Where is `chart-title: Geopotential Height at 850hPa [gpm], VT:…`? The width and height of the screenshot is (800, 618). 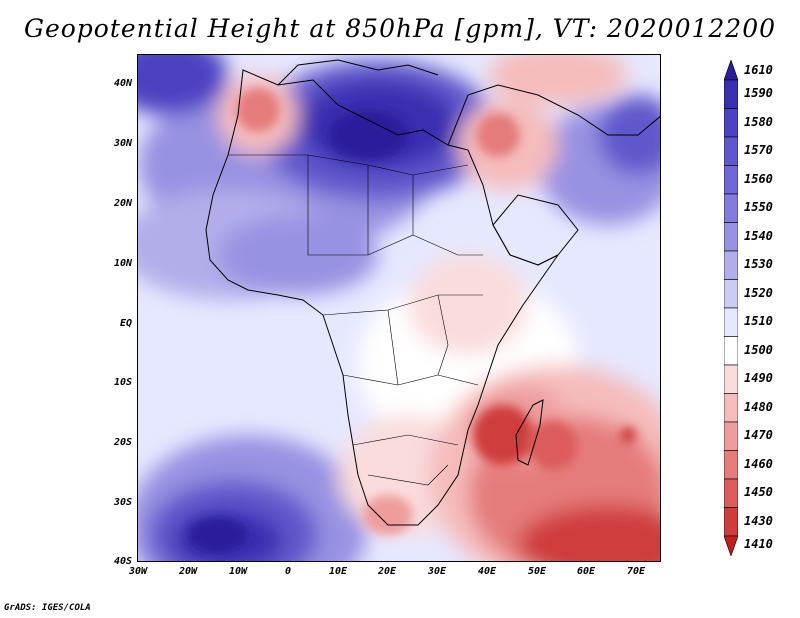 chart-title: Geopotential Height at 850hPa [gpm], VT:… is located at coordinates (400, 28).